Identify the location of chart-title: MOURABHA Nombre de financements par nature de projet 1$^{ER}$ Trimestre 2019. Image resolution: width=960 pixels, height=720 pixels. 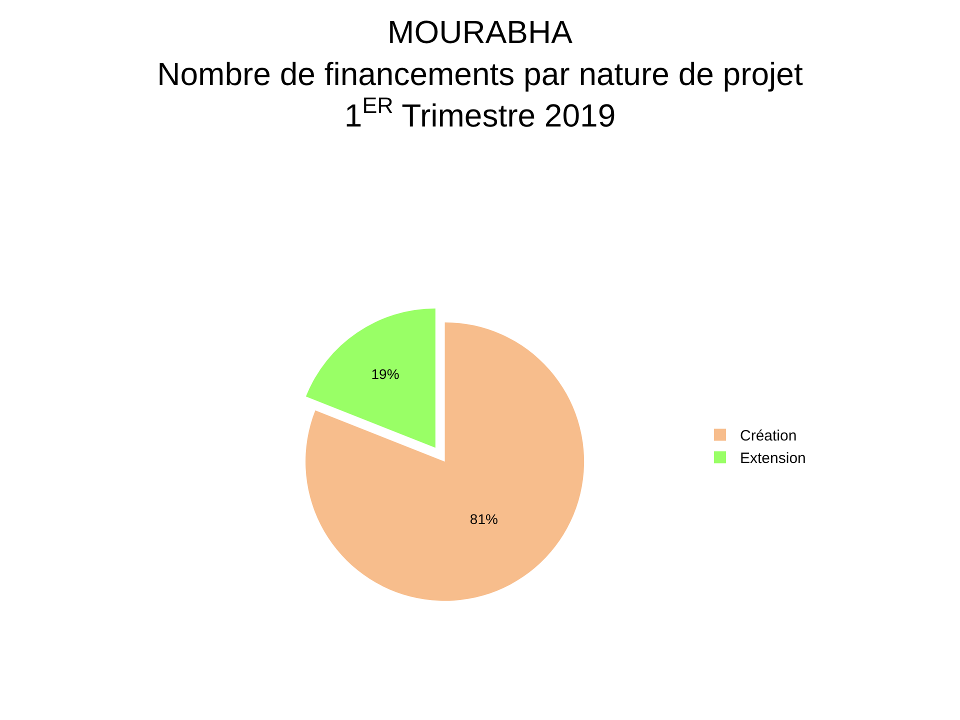
(480, 74).